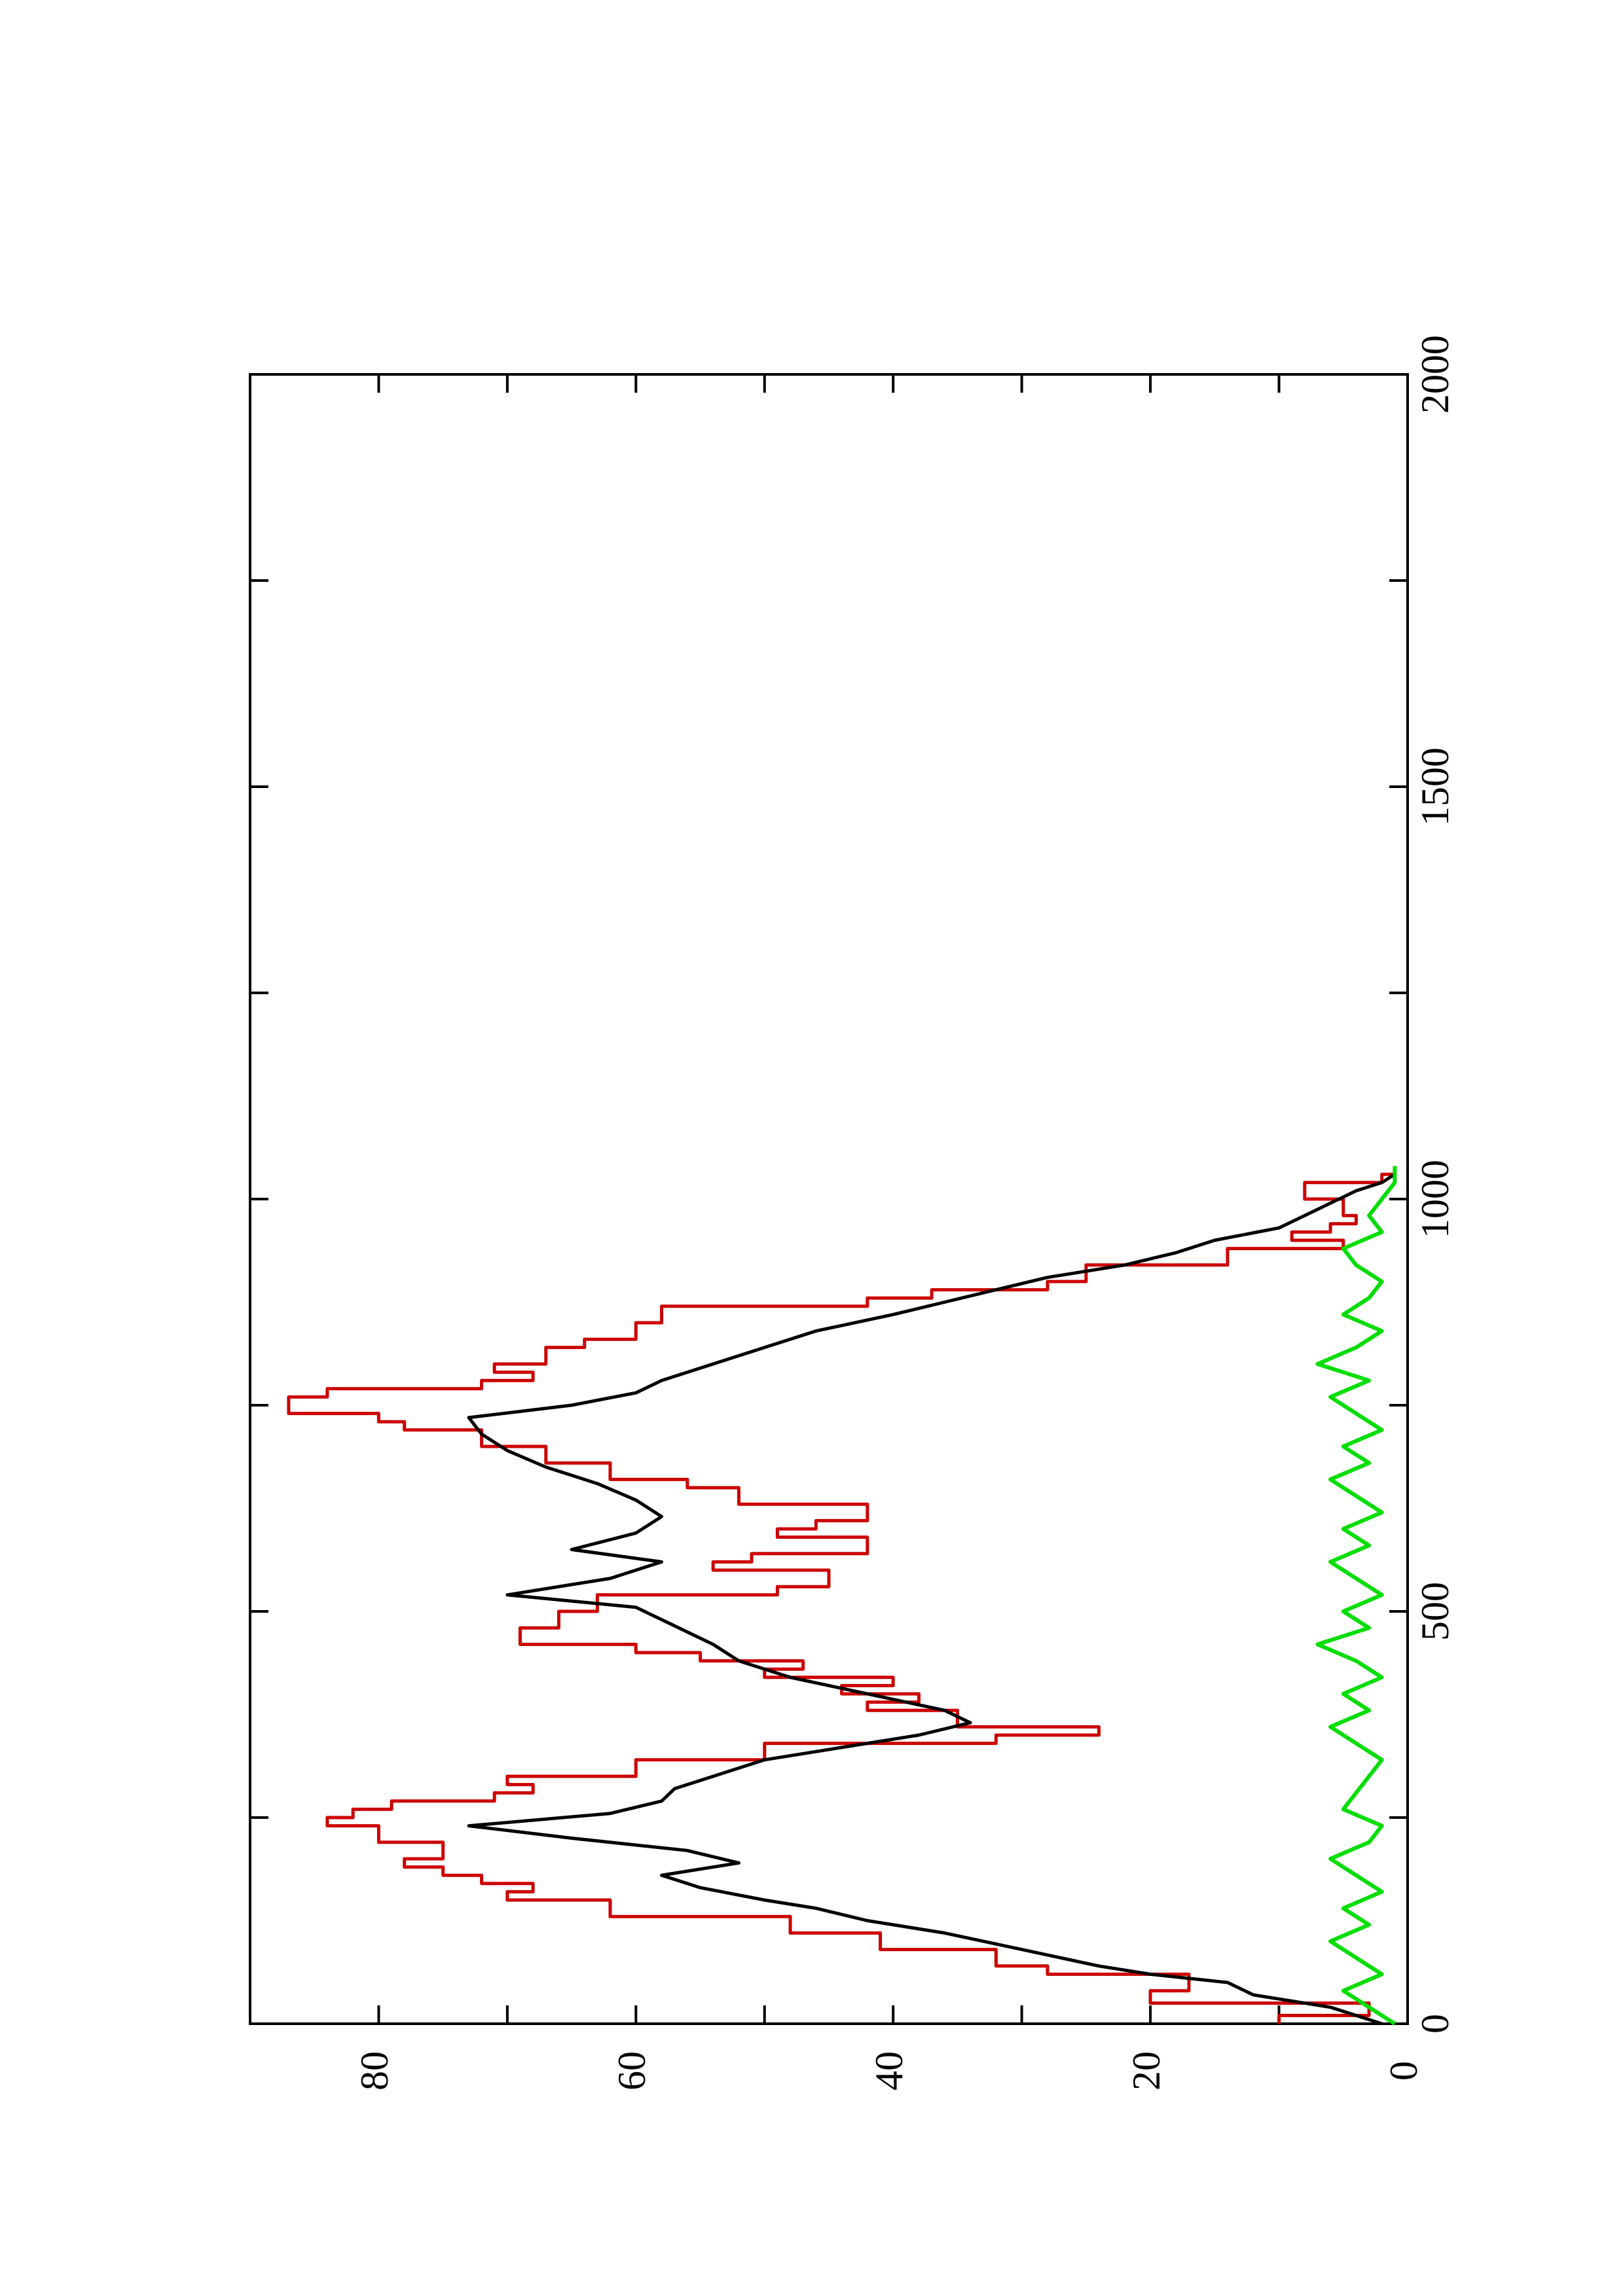  I want to click on y-tick-label: 80, so click(374, 2070).